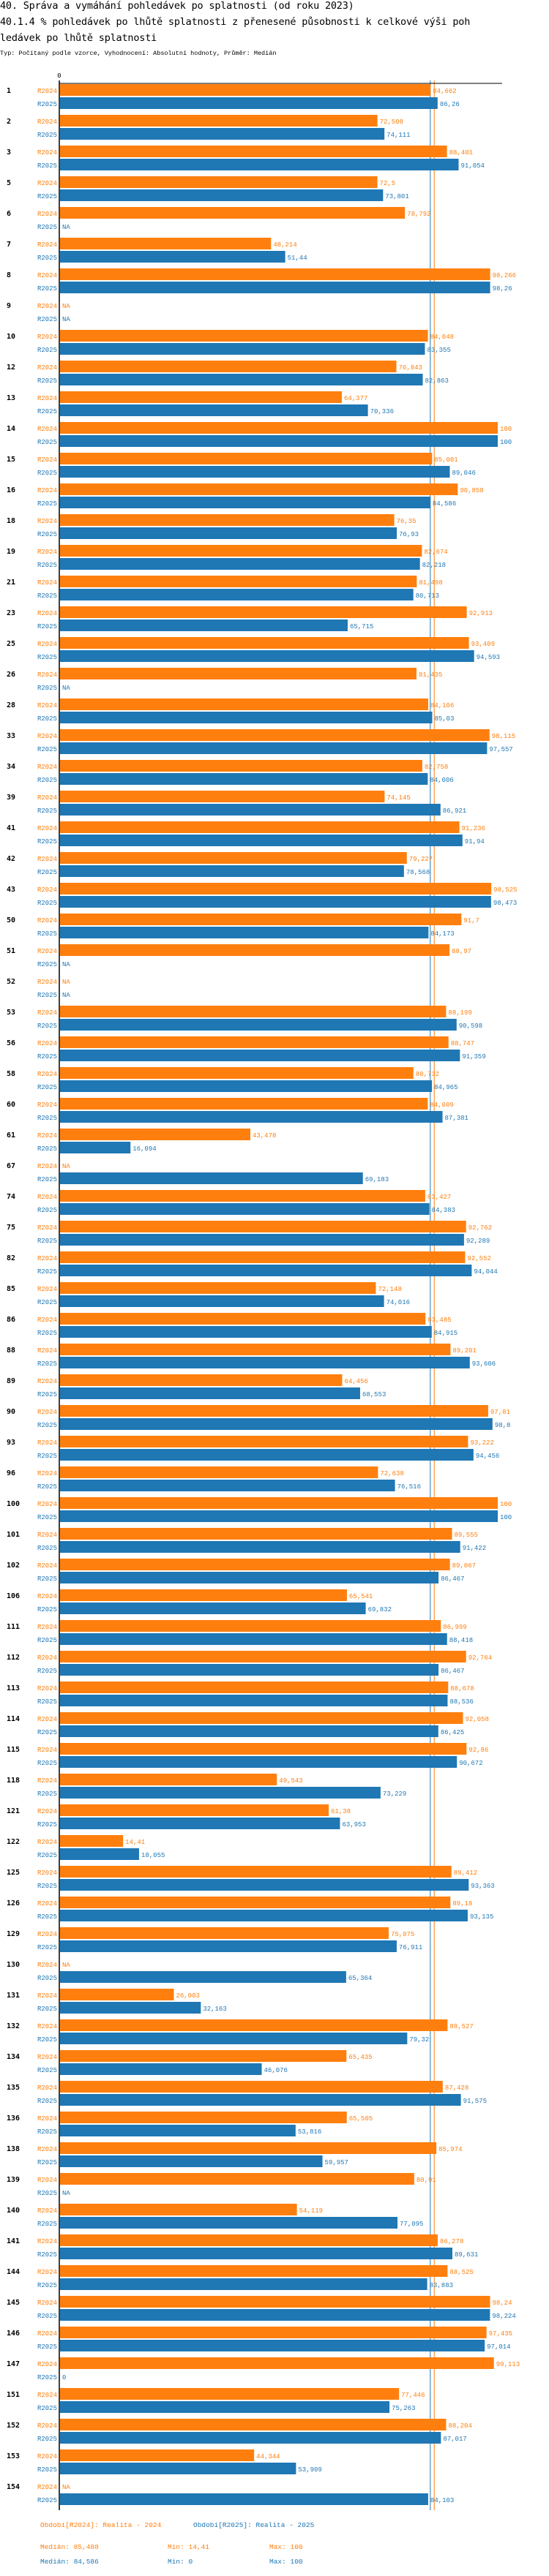 This screenshot has width=549, height=2576. What do you see at coordinates (454, 811) in the screenshot?
I see `data-label-r2025: 86,921` at bounding box center [454, 811].